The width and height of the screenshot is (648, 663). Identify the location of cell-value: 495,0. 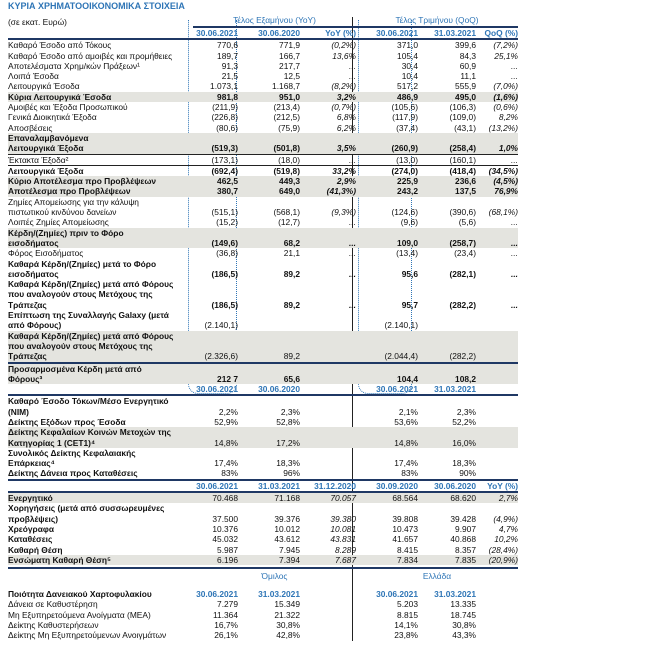
(465, 96).